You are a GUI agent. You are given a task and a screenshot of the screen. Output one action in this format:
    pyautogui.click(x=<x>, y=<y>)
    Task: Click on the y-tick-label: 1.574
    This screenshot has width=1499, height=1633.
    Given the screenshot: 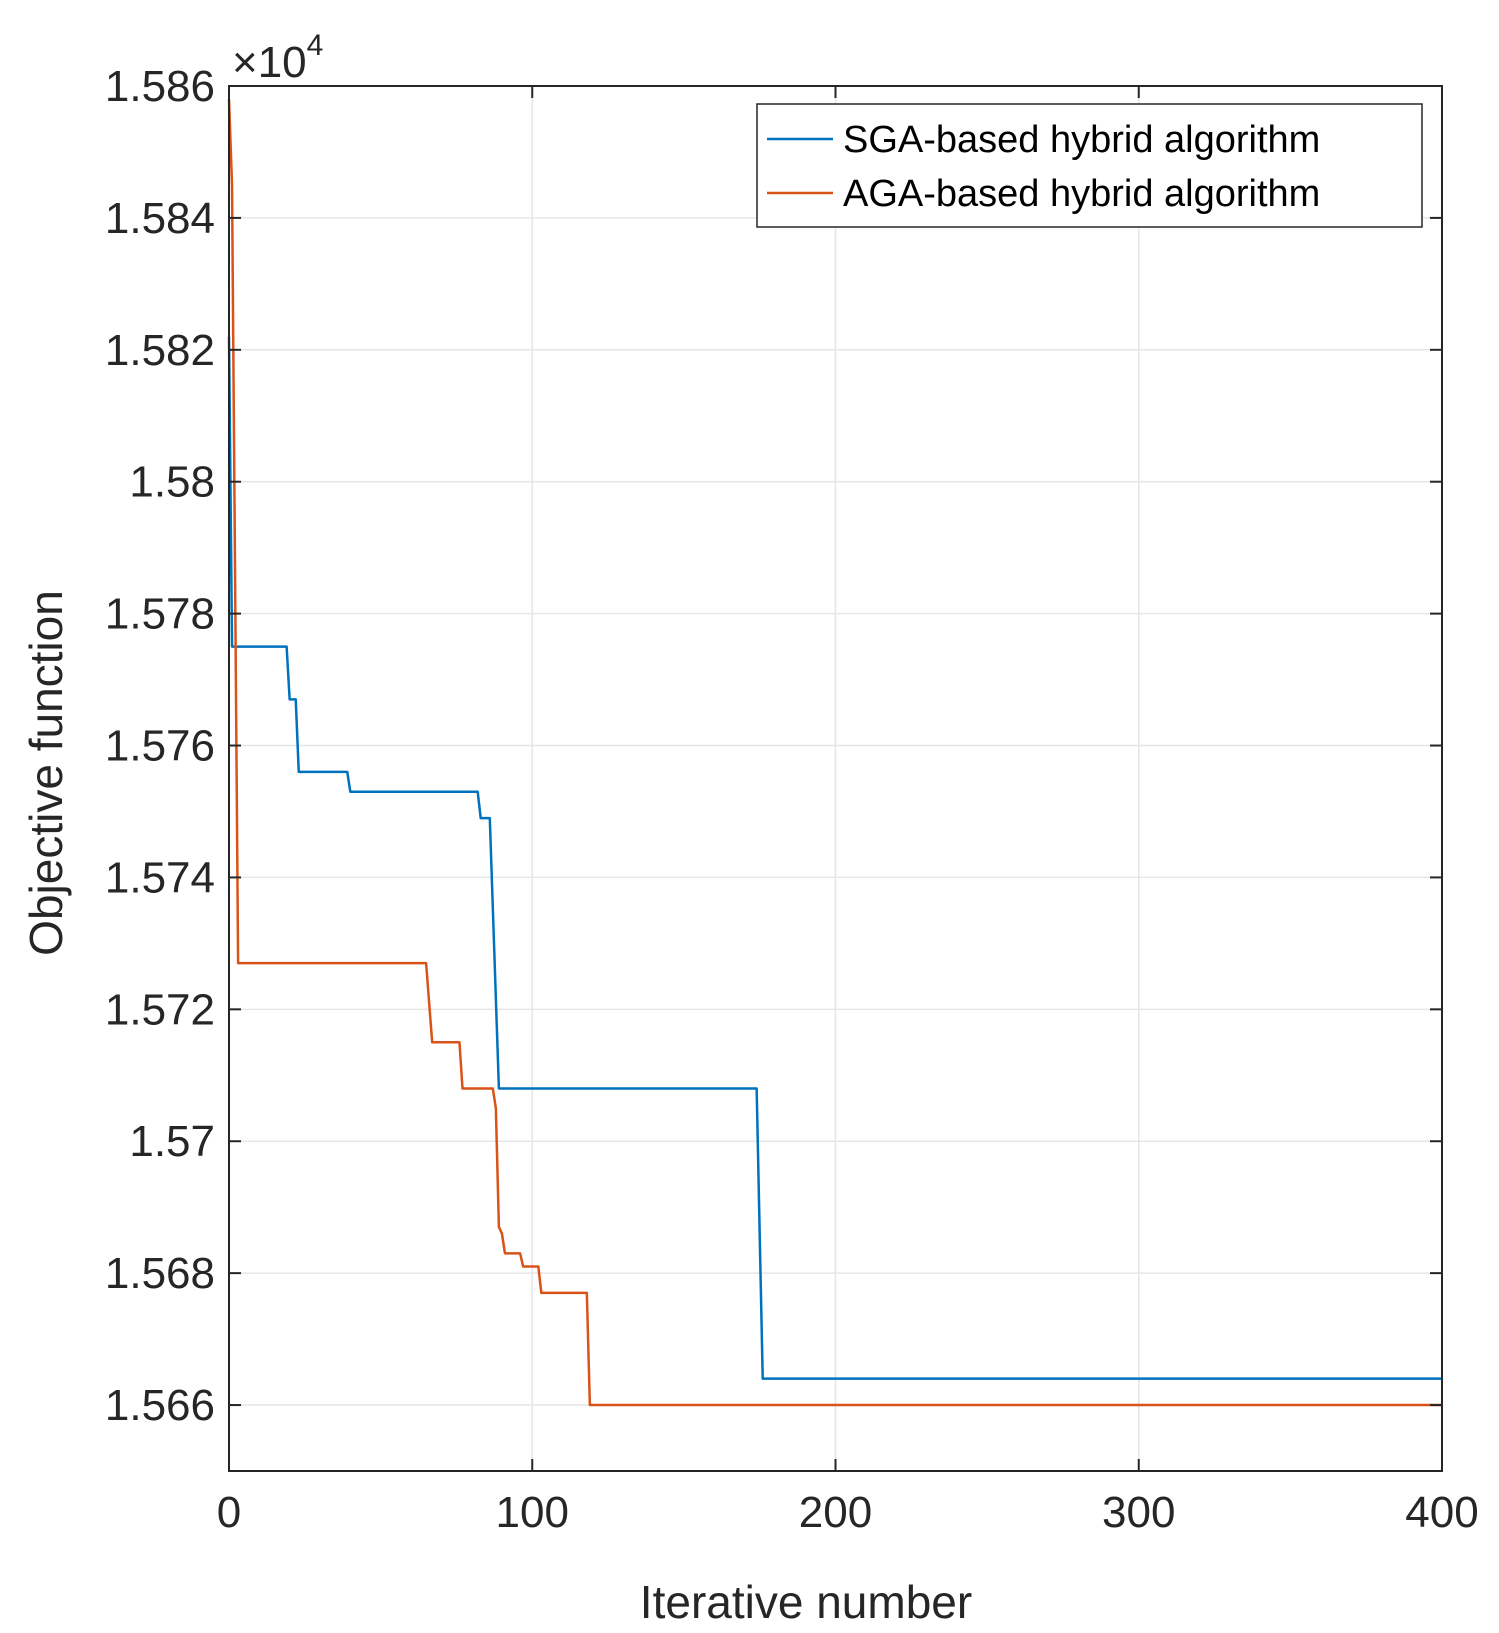 What is the action you would take?
    pyautogui.click(x=160, y=877)
    